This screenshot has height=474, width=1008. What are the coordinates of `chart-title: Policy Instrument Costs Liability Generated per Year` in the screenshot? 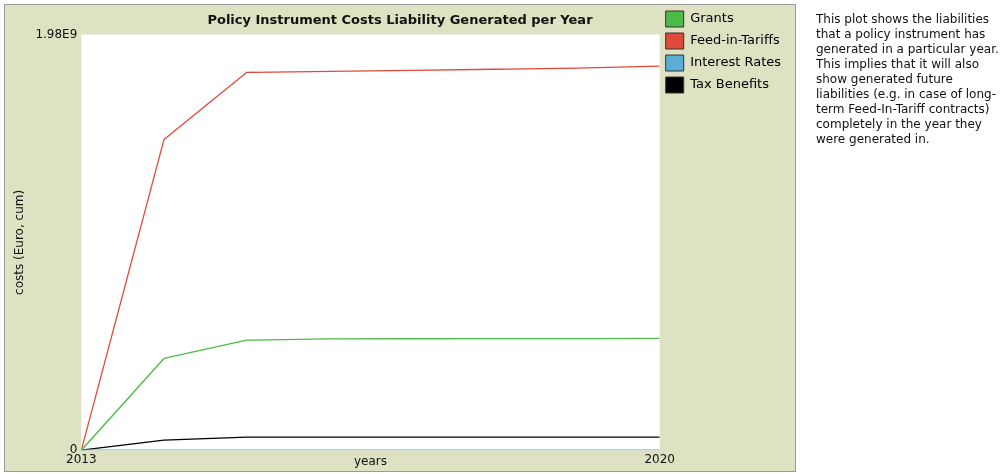 It's located at (400, 20).